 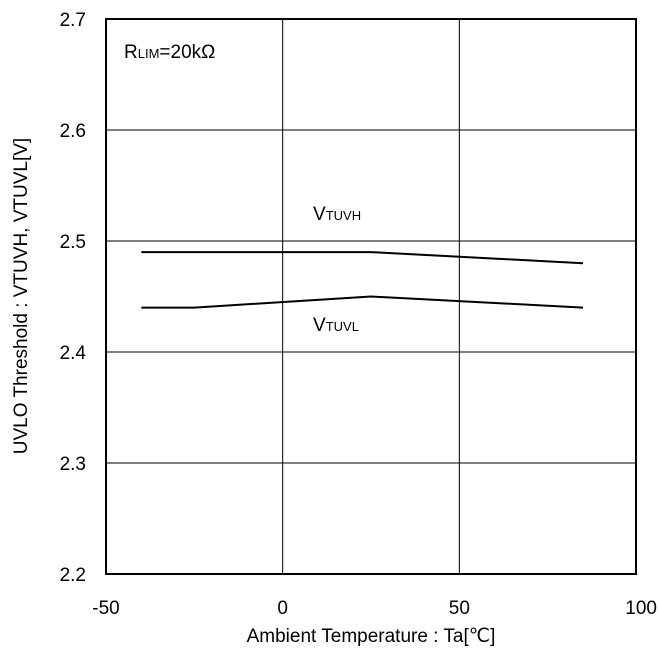 I want to click on y-tick-label: 2.2, so click(x=73, y=575).